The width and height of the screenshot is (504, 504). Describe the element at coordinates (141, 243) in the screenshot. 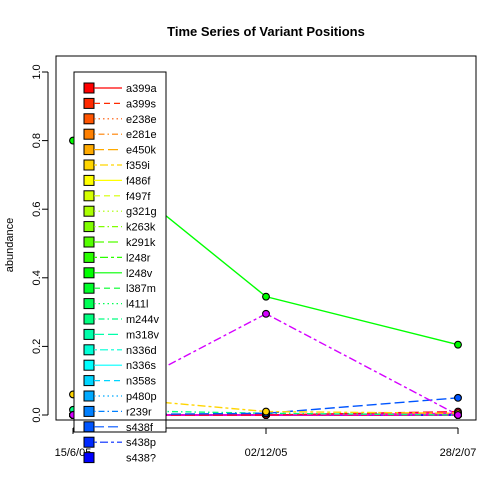

I see `legend-label: k291k` at that location.